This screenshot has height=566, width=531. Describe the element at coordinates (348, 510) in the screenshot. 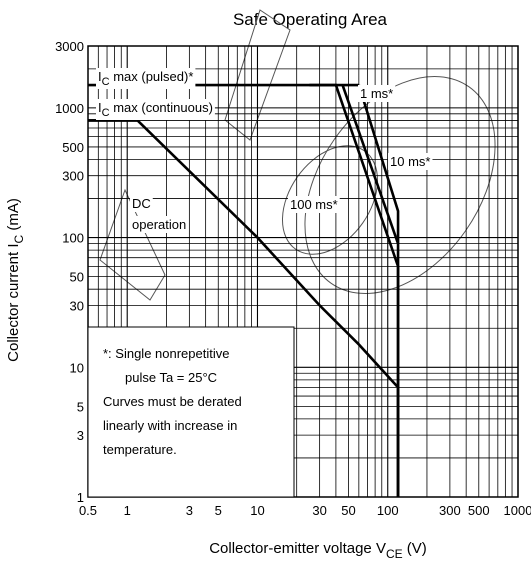

I see `x-tick-label: 50` at that location.